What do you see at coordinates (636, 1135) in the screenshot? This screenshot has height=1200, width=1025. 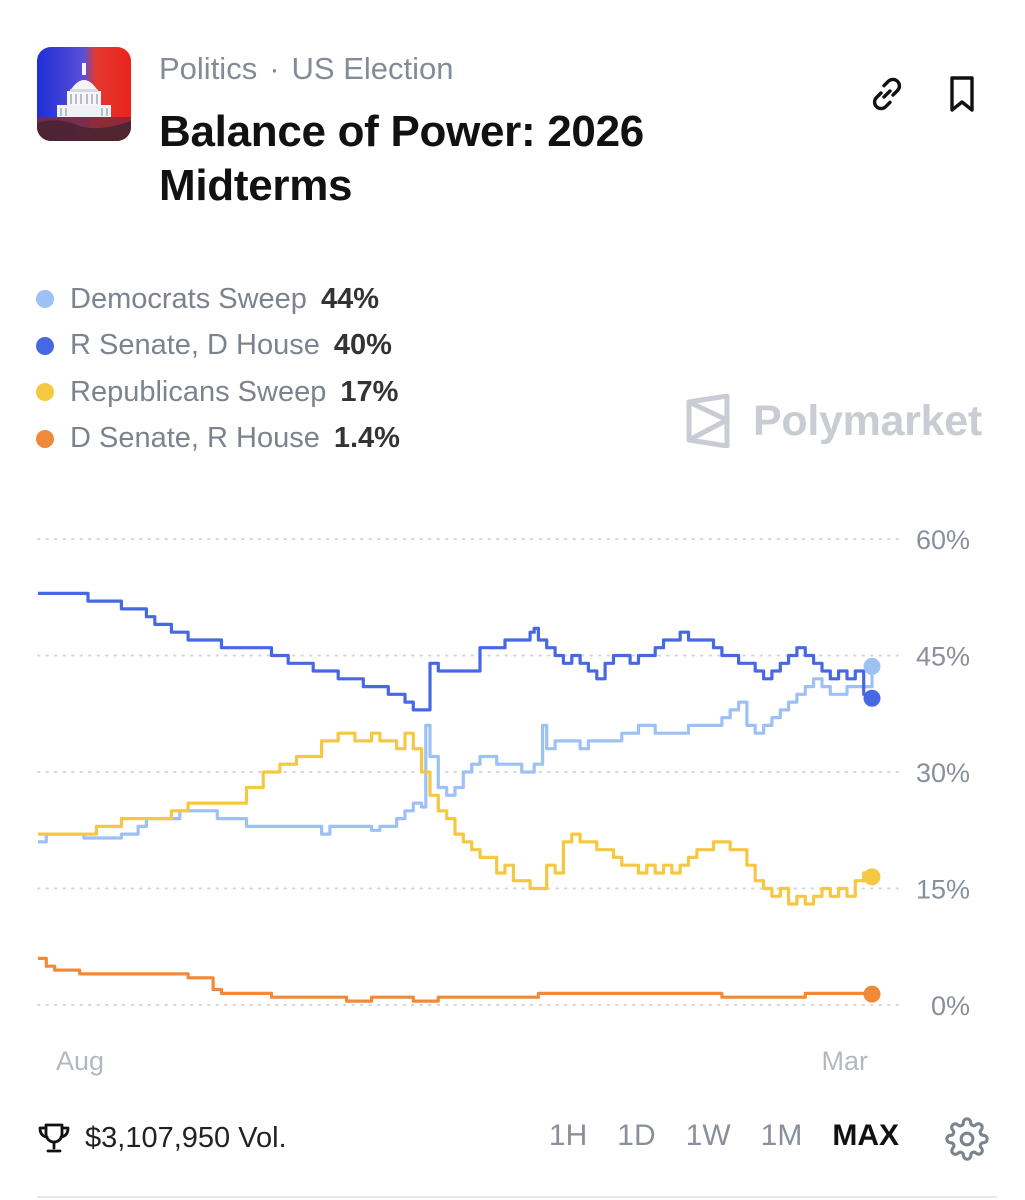 I see `range-1d-button: 1D` at bounding box center [636, 1135].